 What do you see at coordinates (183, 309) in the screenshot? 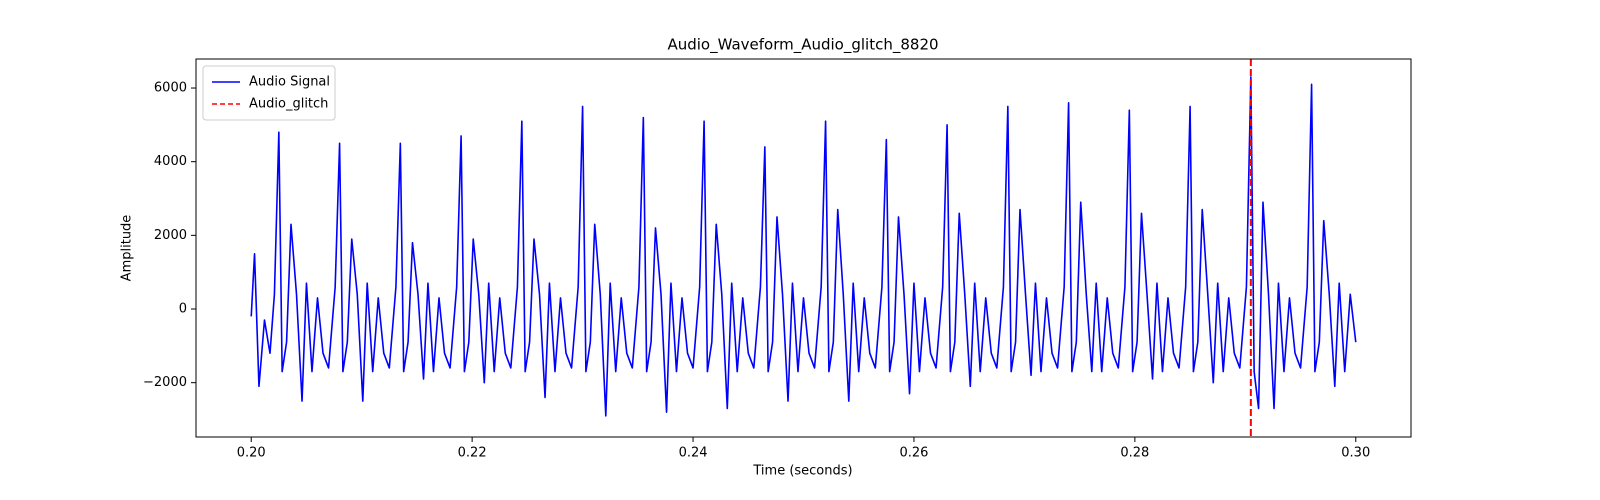
I see `y-tick-label: 0` at bounding box center [183, 309].